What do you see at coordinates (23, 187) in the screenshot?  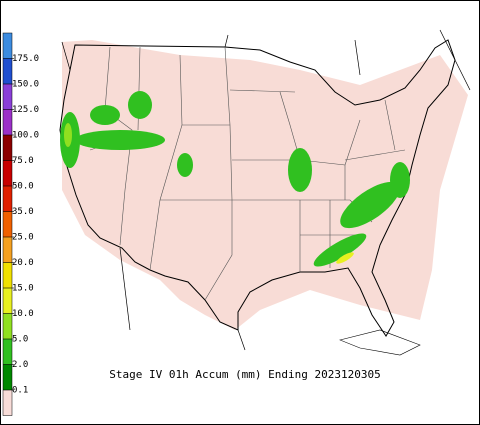 I see `legend-label: 50.0` at bounding box center [23, 187].